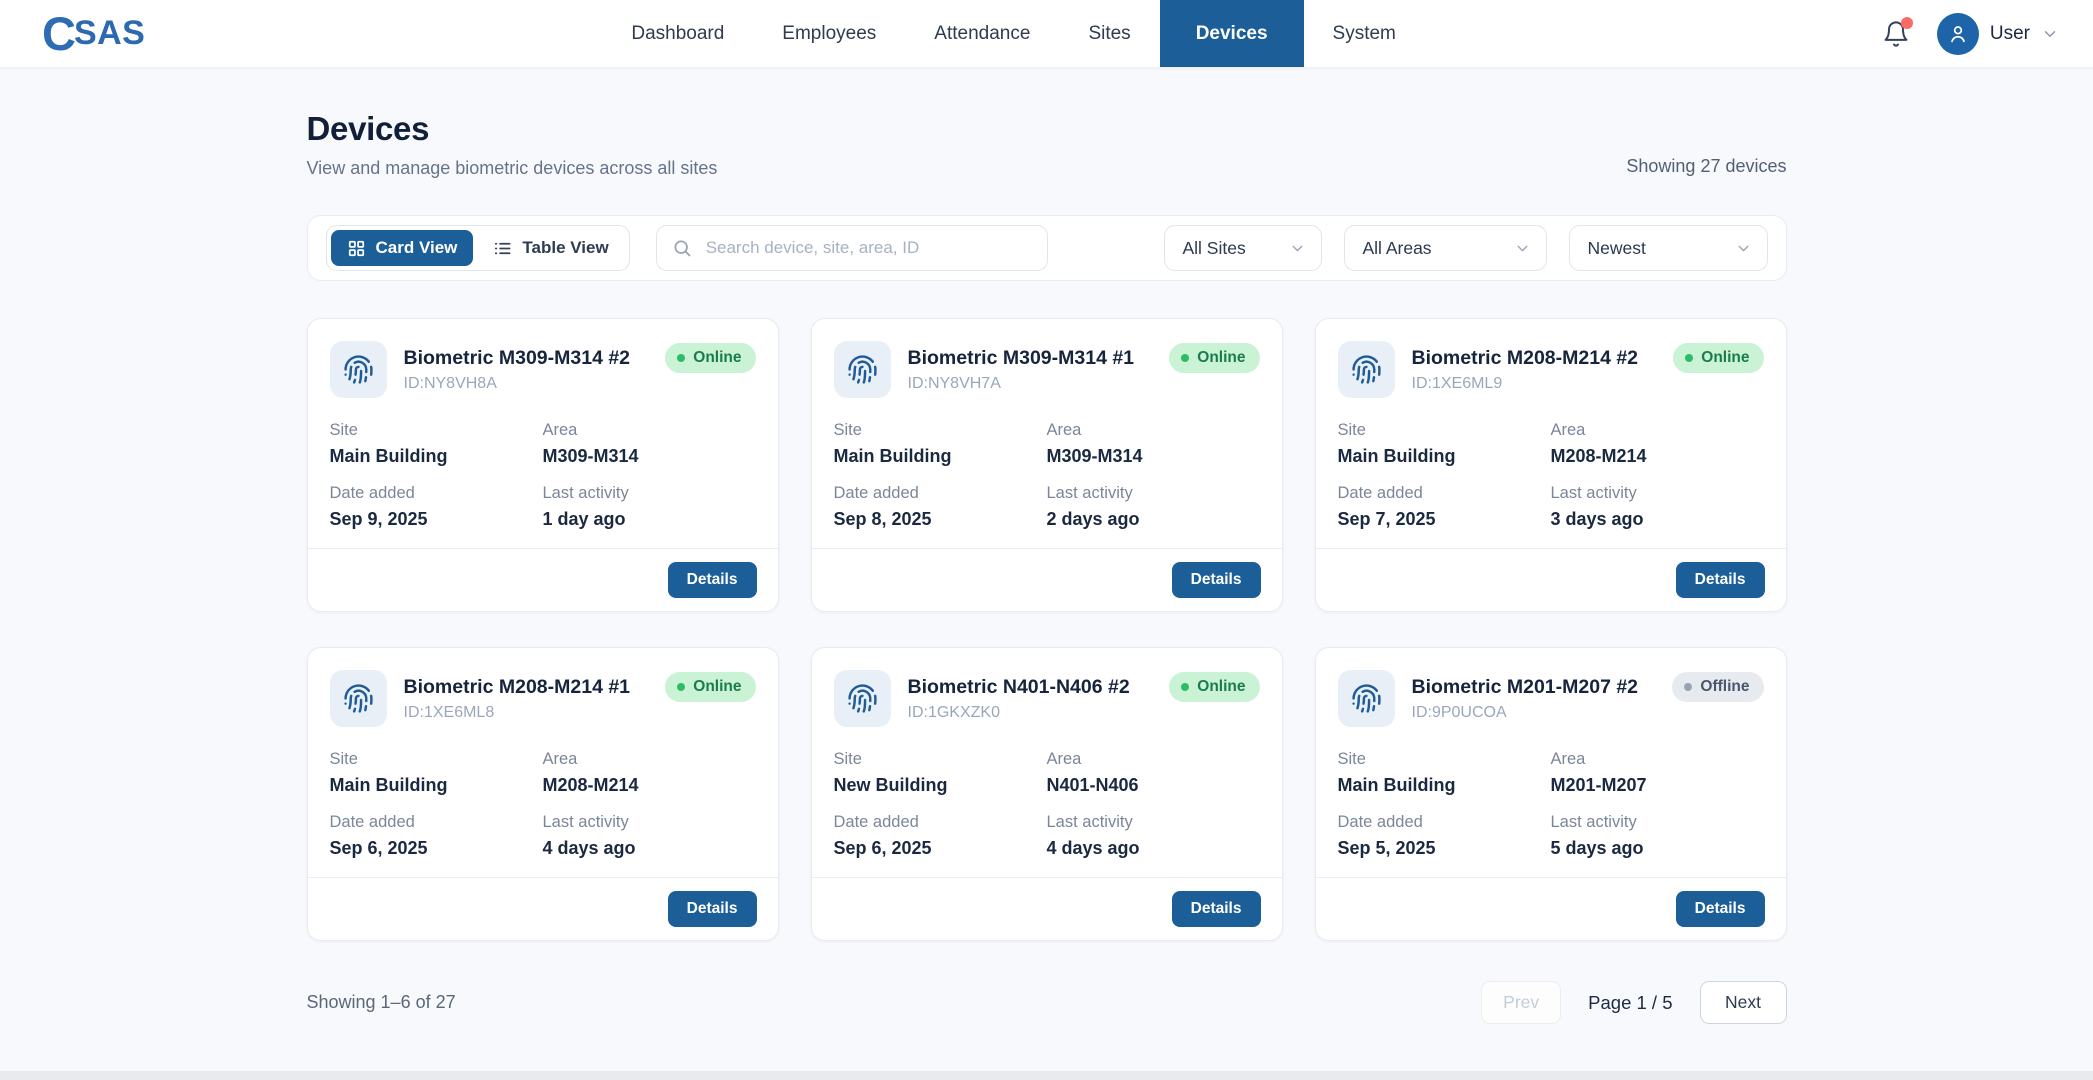 Image resolution: width=2093 pixels, height=1080 pixels. Describe the element at coordinates (1897, 32) in the screenshot. I see `notifications-button` at that location.